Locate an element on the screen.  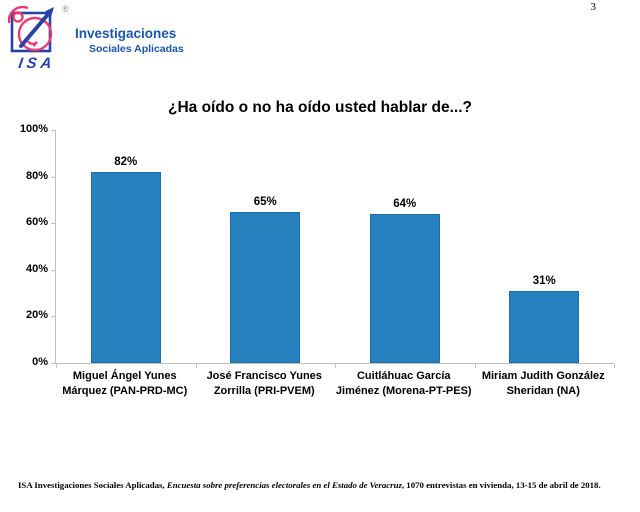
y-tick-label: 100% is located at coordinates (33, 129).